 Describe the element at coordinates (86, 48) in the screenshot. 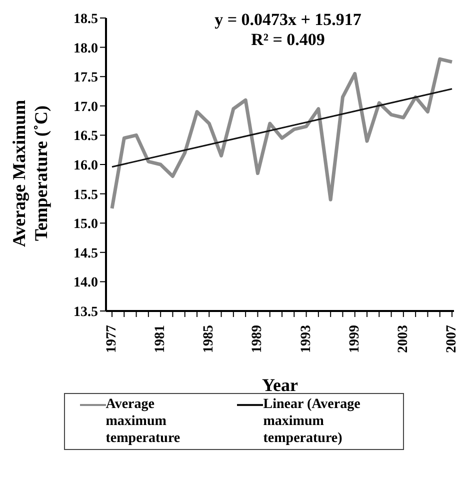

I see `y-tick-label: 18.0` at that location.